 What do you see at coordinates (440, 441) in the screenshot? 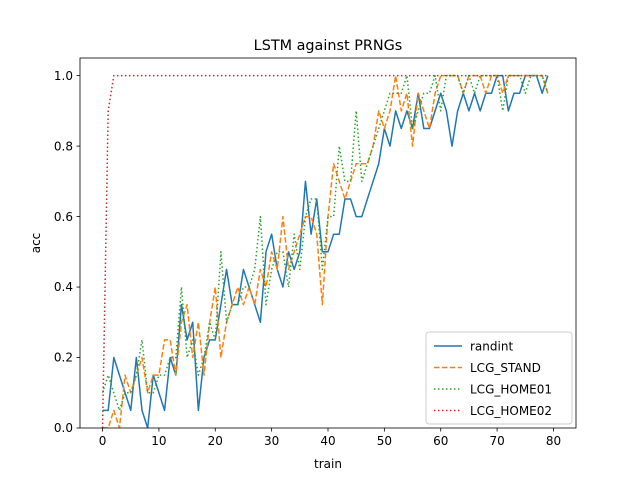
I see `x-tick-label: 60` at bounding box center [440, 441].